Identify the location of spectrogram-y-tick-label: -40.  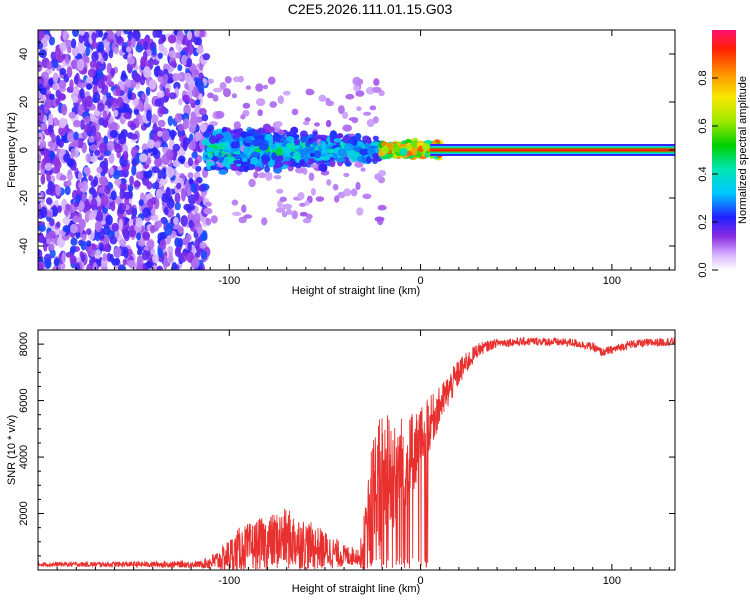
(24, 246).